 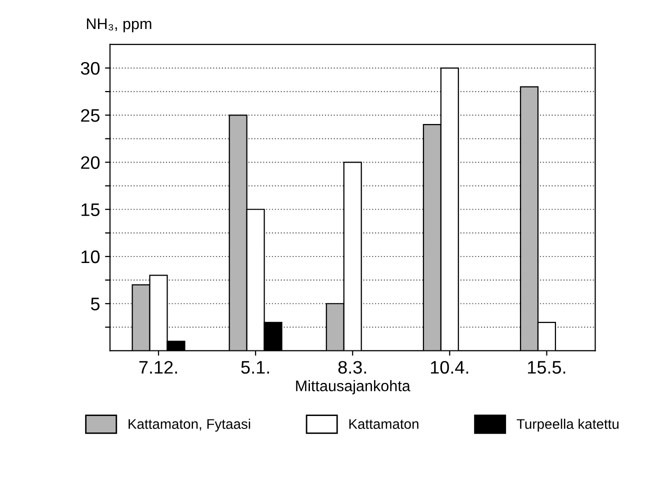 I want to click on y-tick-label: 20, so click(x=90, y=162).